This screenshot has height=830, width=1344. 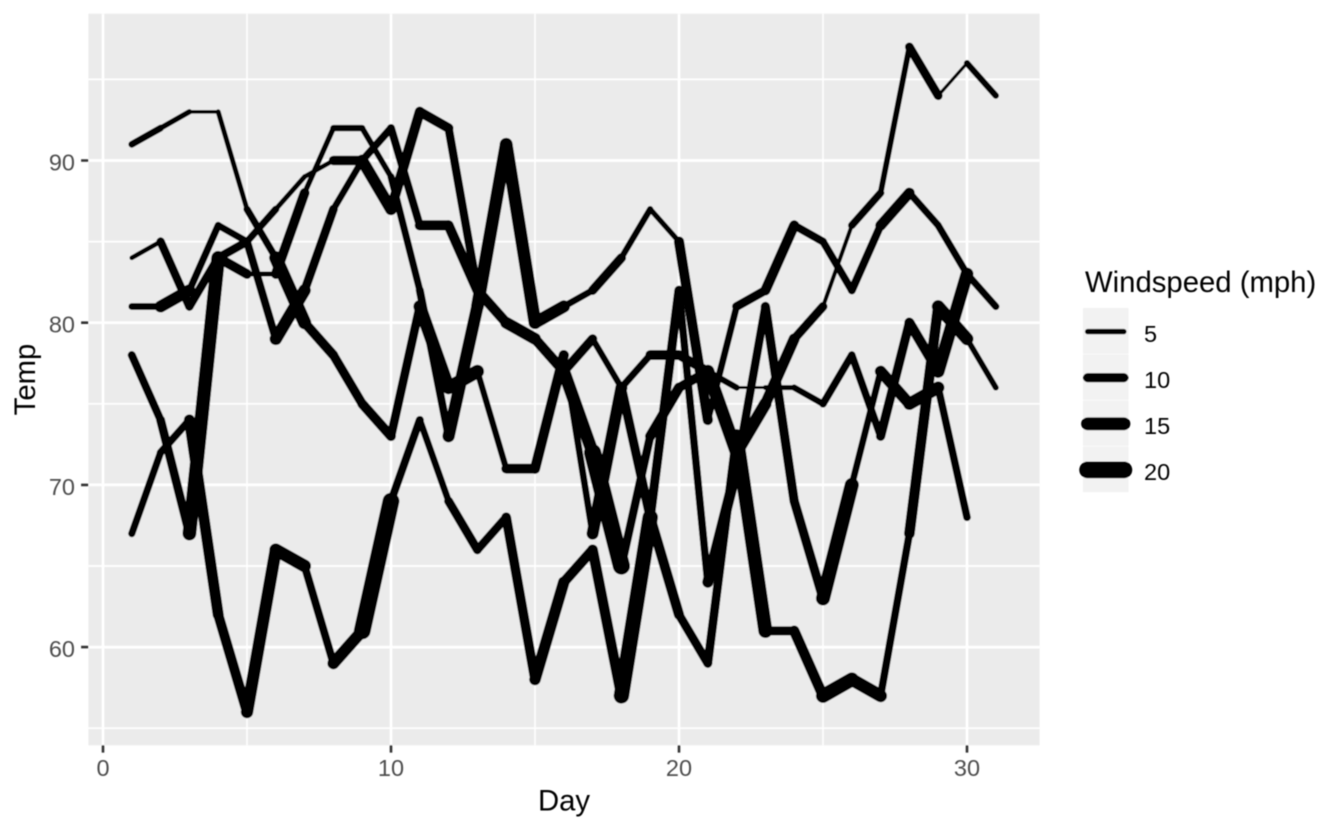 What do you see at coordinates (62, 325) in the screenshot?
I see `svg-text: 80` at bounding box center [62, 325].